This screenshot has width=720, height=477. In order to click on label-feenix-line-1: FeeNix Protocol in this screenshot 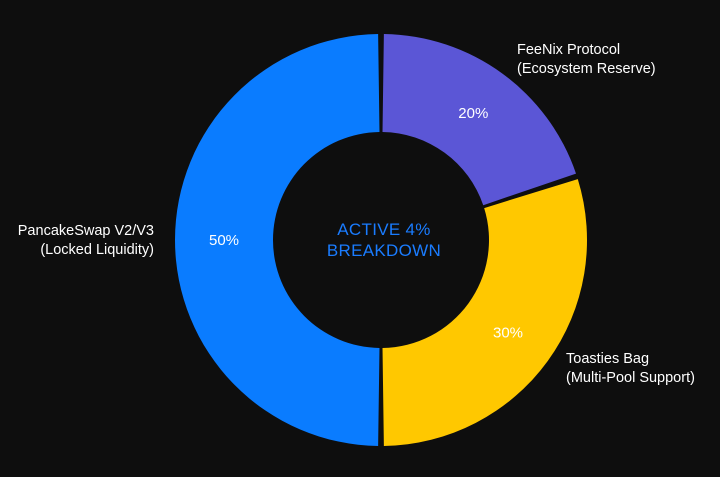, I will do `click(569, 50)`.